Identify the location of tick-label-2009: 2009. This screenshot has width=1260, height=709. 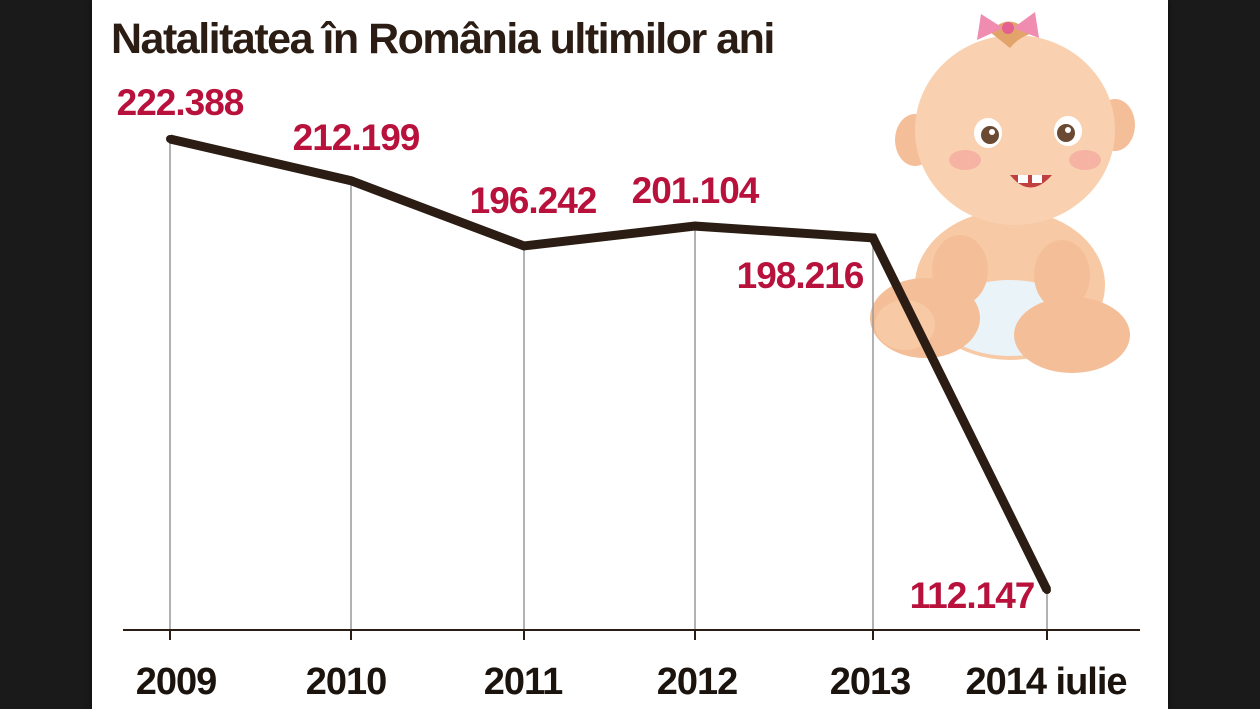
(176, 682).